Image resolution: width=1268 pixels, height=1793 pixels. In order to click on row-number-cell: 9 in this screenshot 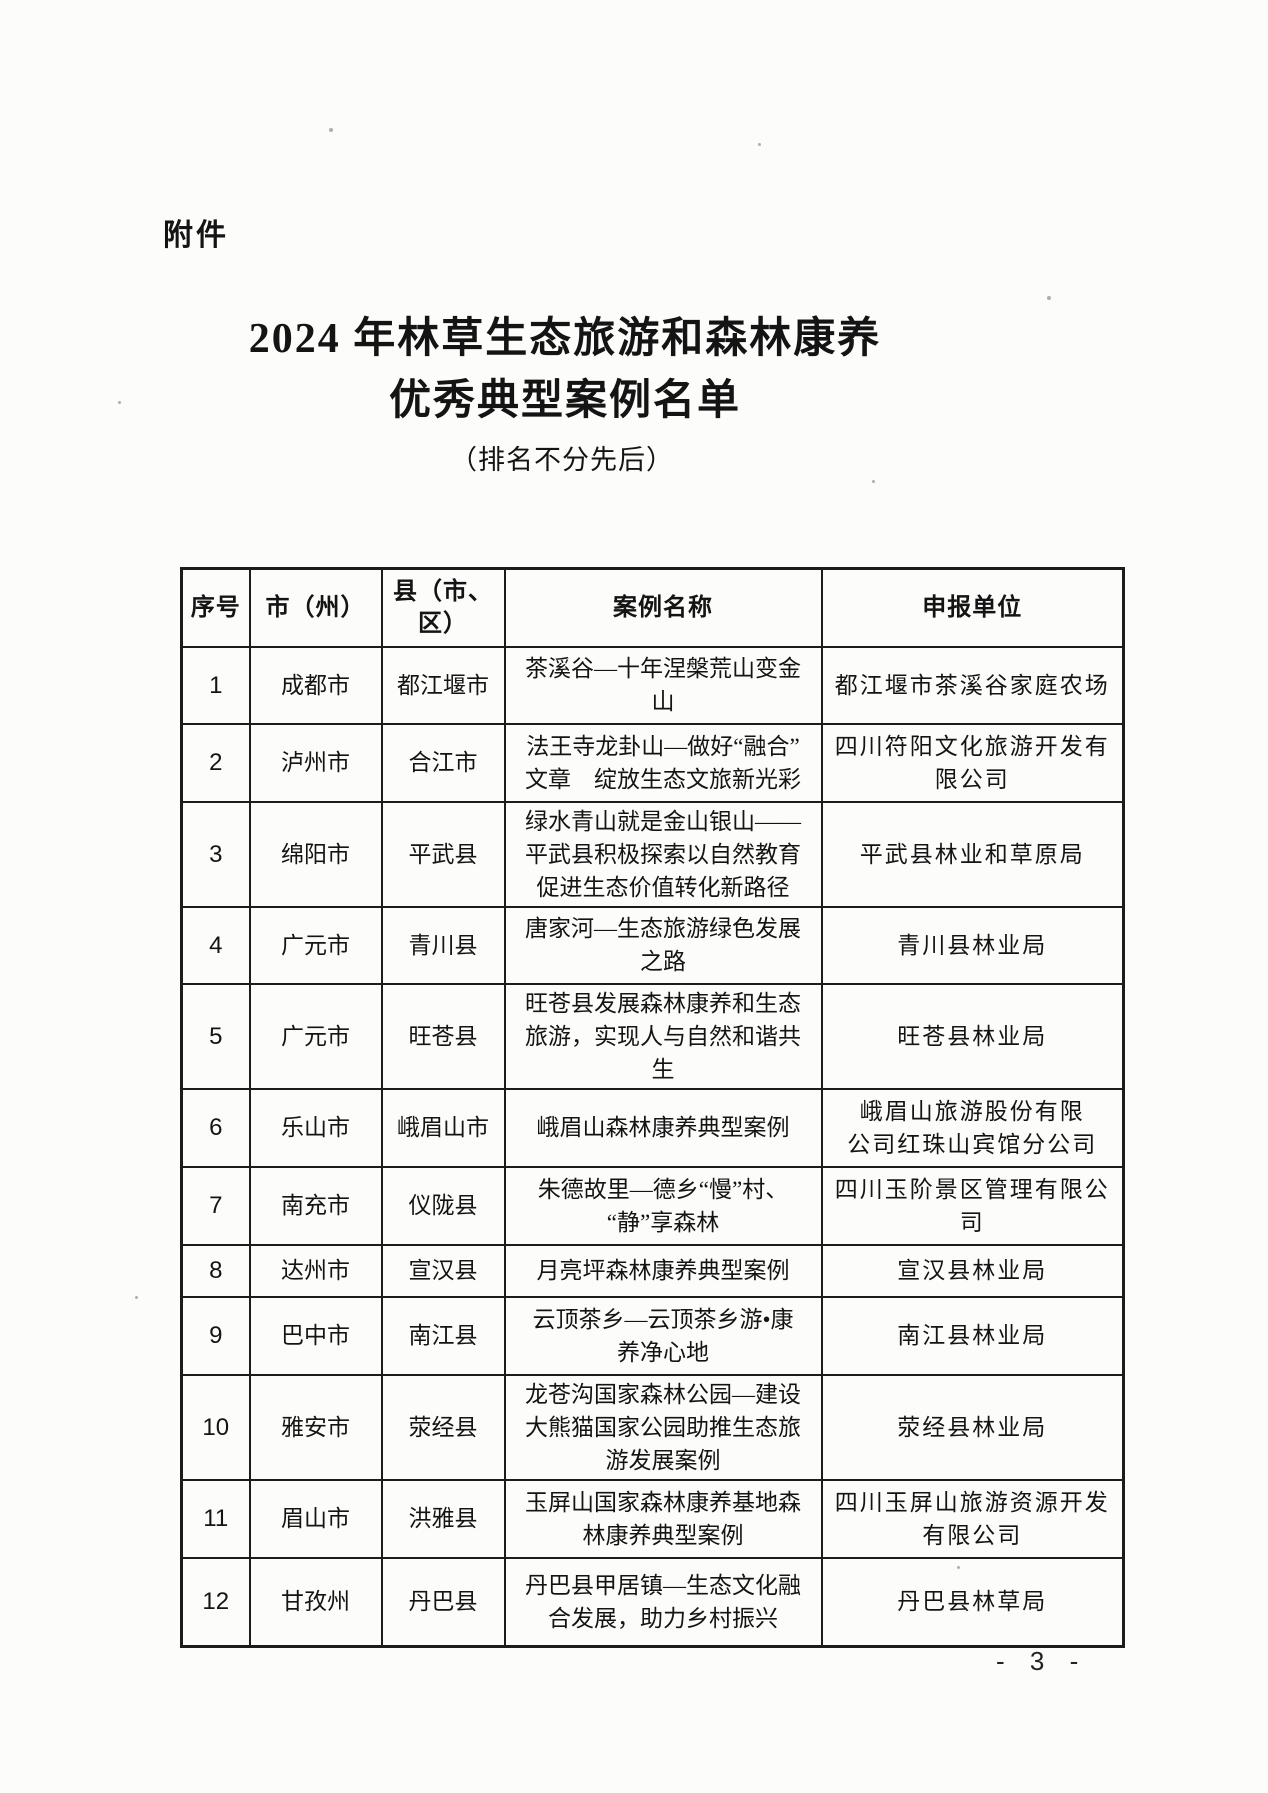, I will do `click(215, 1335)`.